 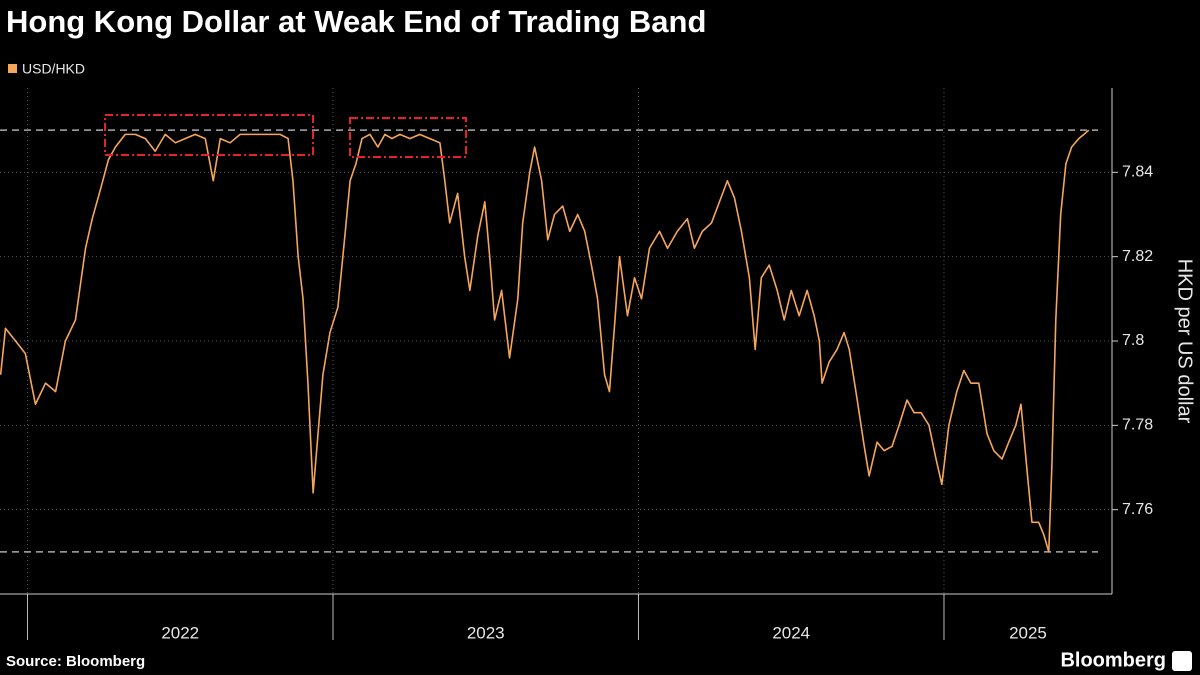 I want to click on legend-label: USD/HKD, so click(x=53, y=69).